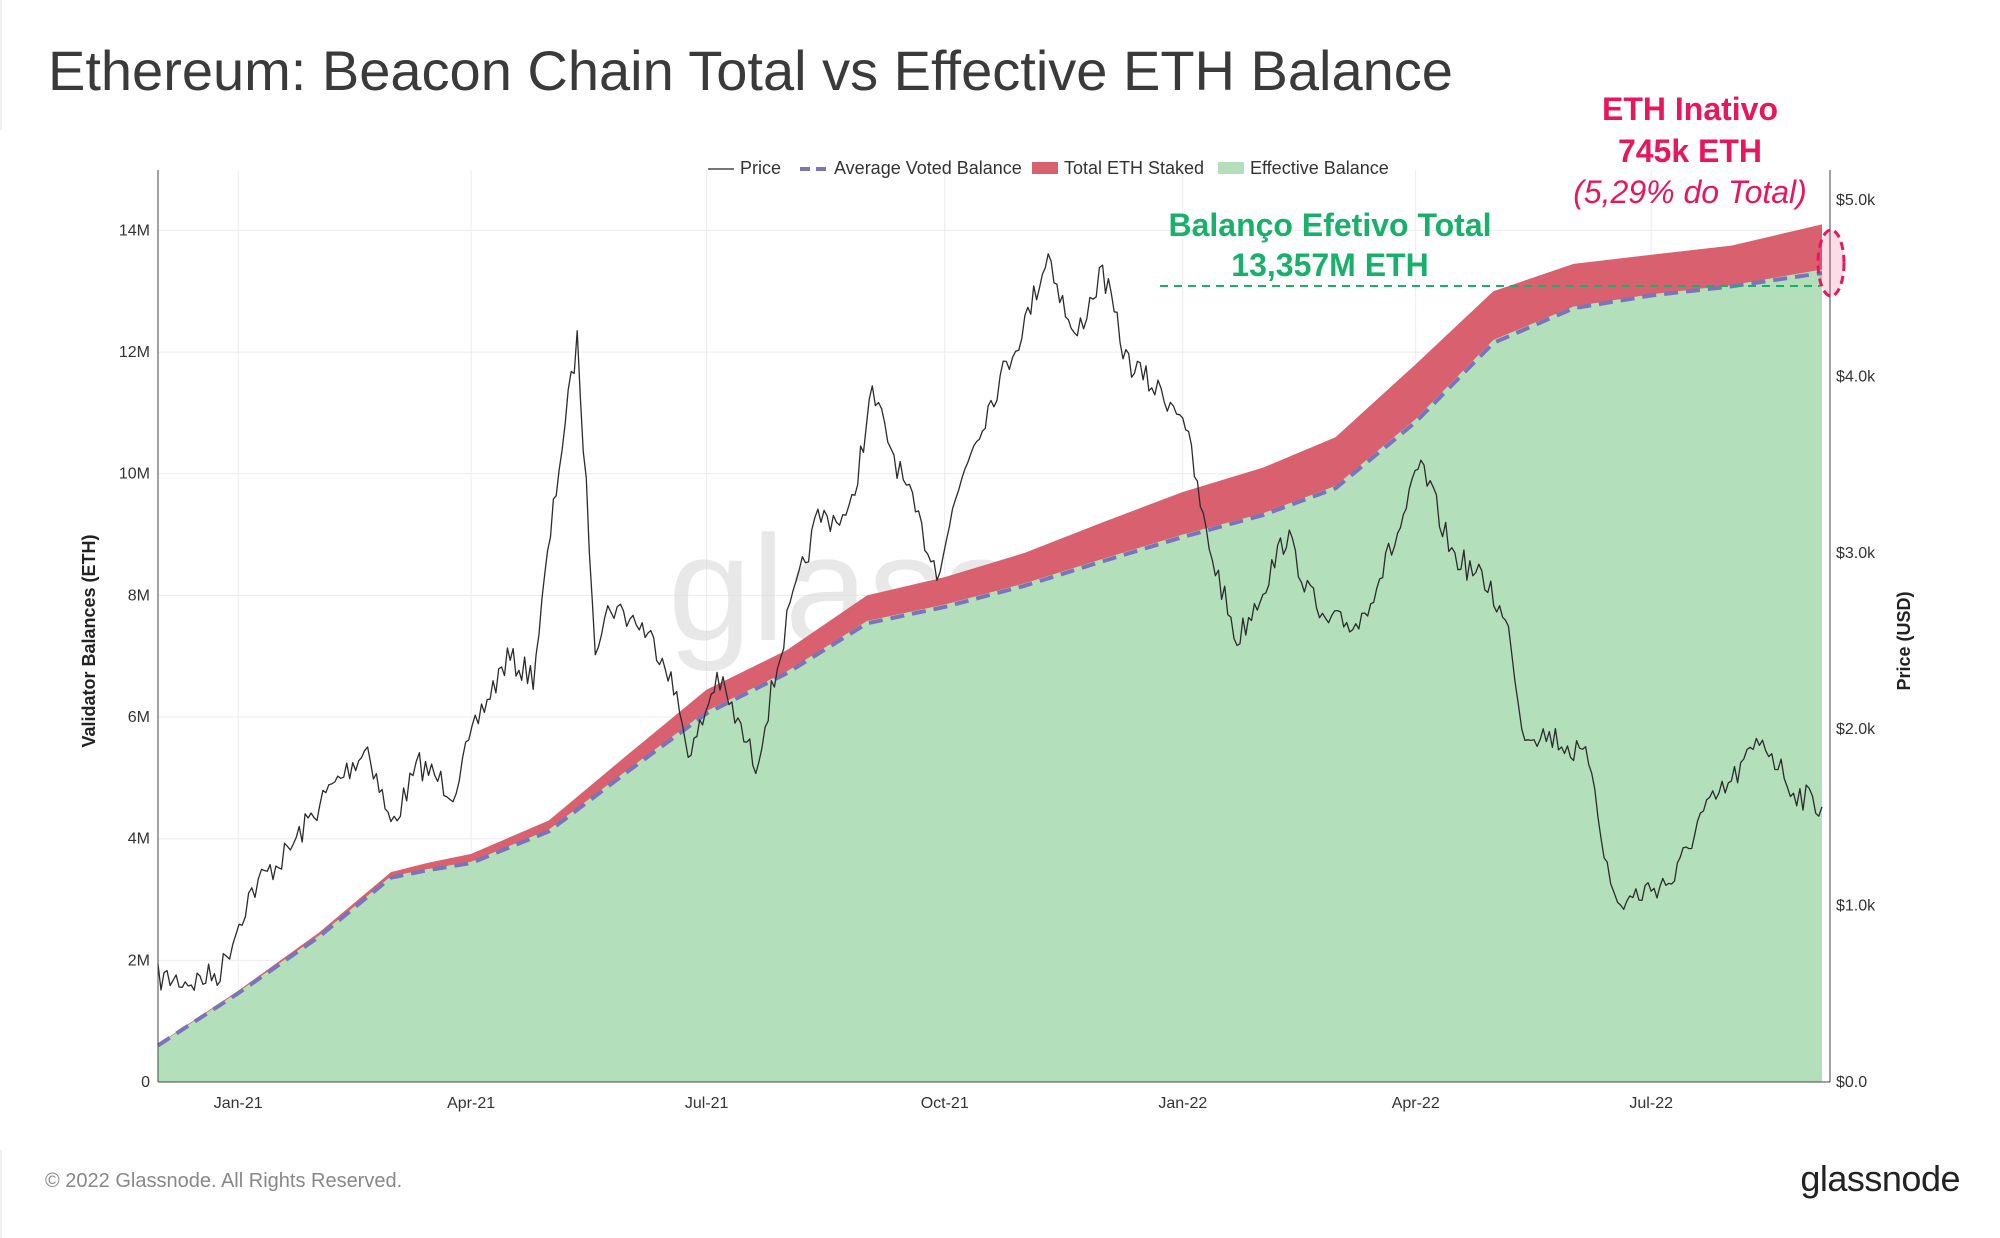 The image size is (2000, 1238). What do you see at coordinates (1182, 1103) in the screenshot?
I see `x-tick-label: Jan-22` at bounding box center [1182, 1103].